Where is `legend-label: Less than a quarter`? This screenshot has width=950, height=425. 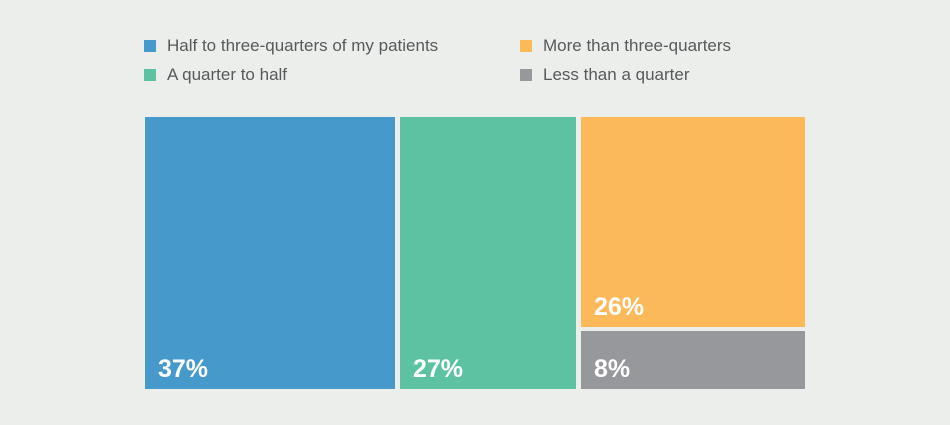 legend-label: Less than a quarter is located at coordinates (616, 74).